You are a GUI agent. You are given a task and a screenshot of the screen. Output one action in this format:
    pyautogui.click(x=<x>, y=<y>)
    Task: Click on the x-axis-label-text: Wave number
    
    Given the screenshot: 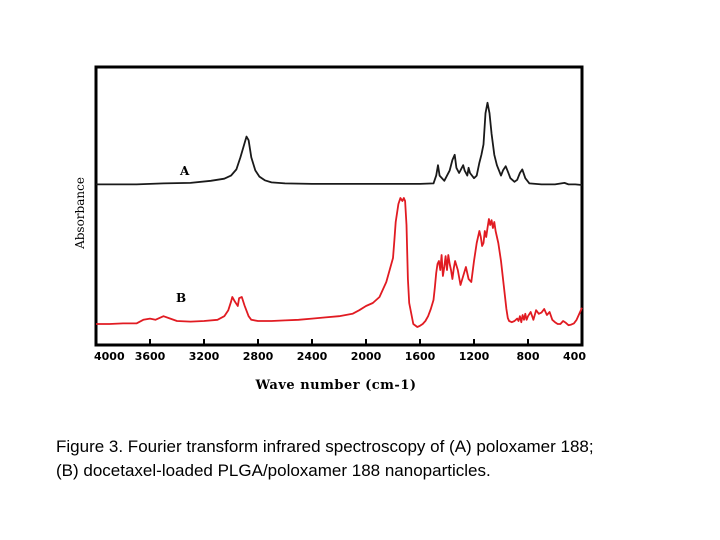 What is the action you would take?
    pyautogui.click(x=307, y=385)
    